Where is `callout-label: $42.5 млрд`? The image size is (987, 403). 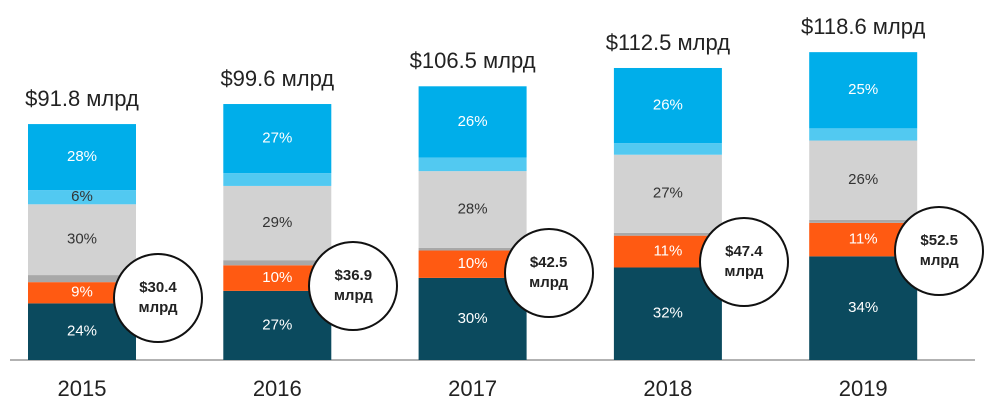
callout-label: $42.5 млрд is located at coordinates (549, 272).